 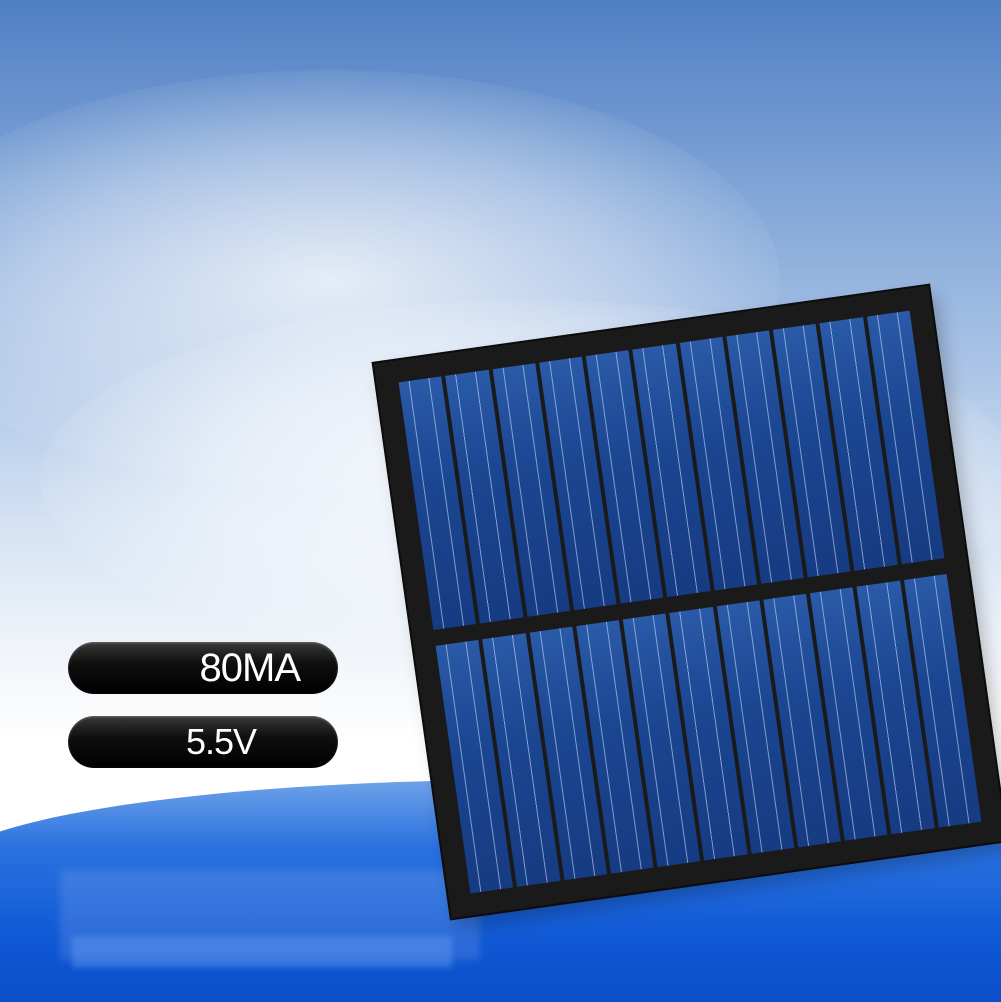 I want to click on voltage-rating-text: 5.5V, so click(x=221, y=741).